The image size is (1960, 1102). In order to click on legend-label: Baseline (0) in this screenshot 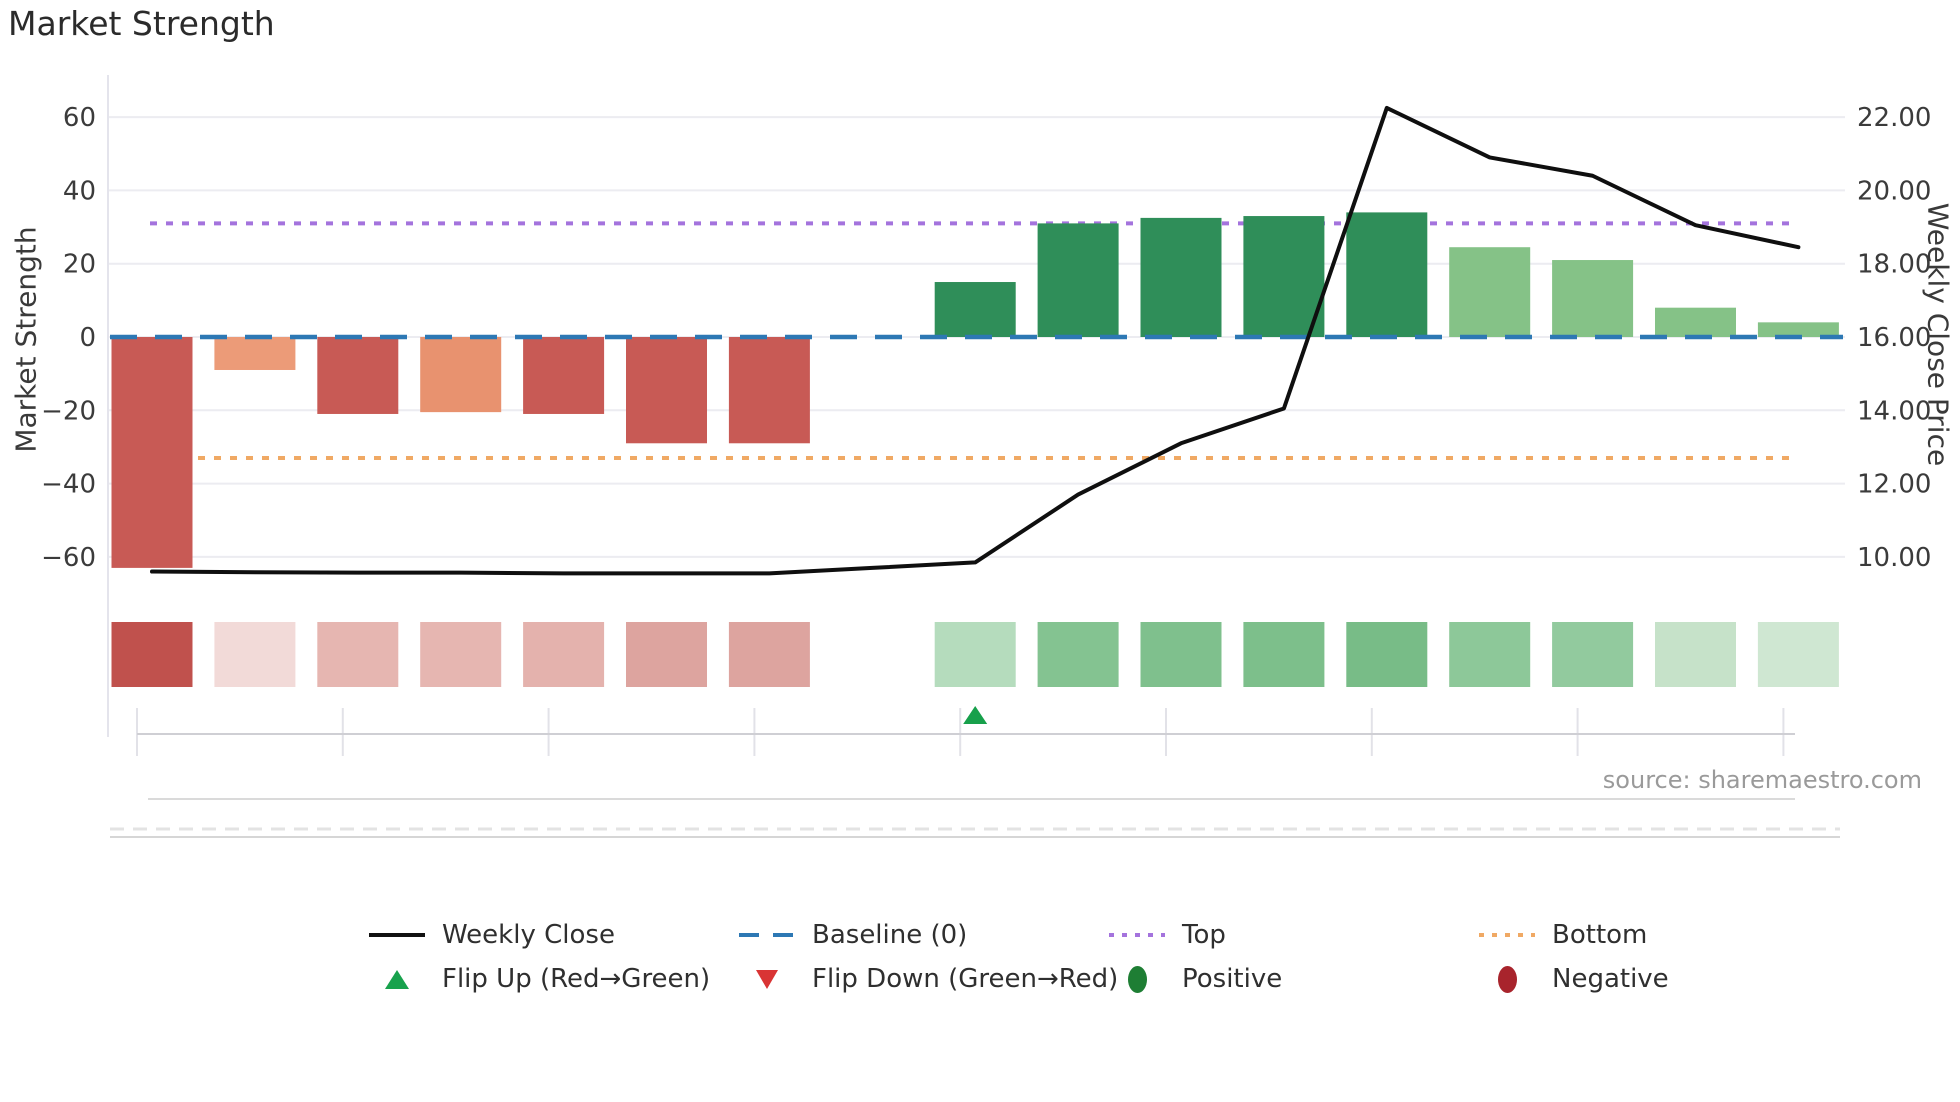, I will do `click(890, 935)`.